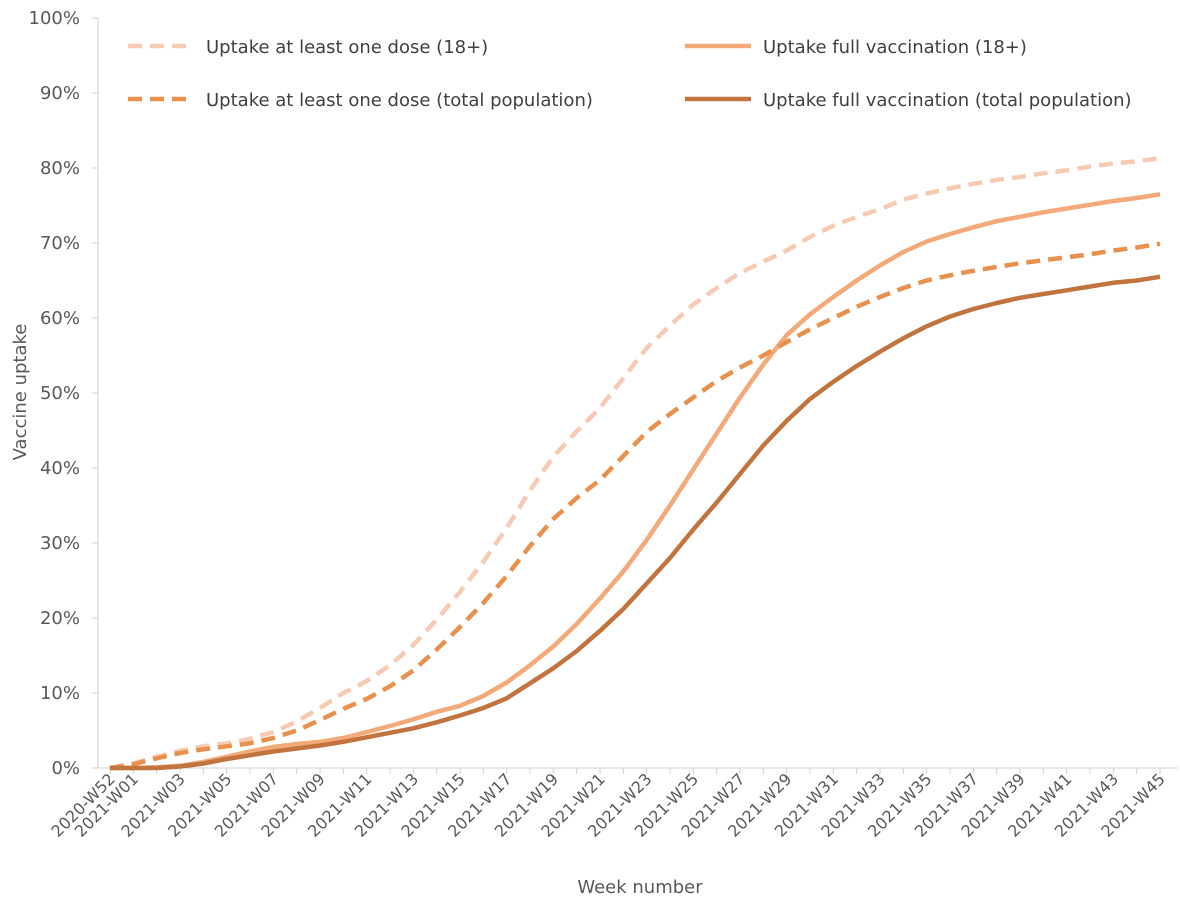  Describe the element at coordinates (60, 393) in the screenshot. I see `y-tick-label: 50%` at that location.